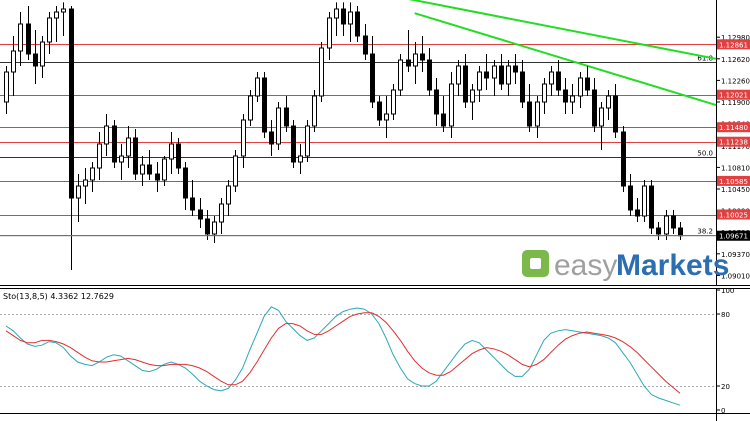  I want to click on level-price-tag-label: 1.10025, so click(733, 216).